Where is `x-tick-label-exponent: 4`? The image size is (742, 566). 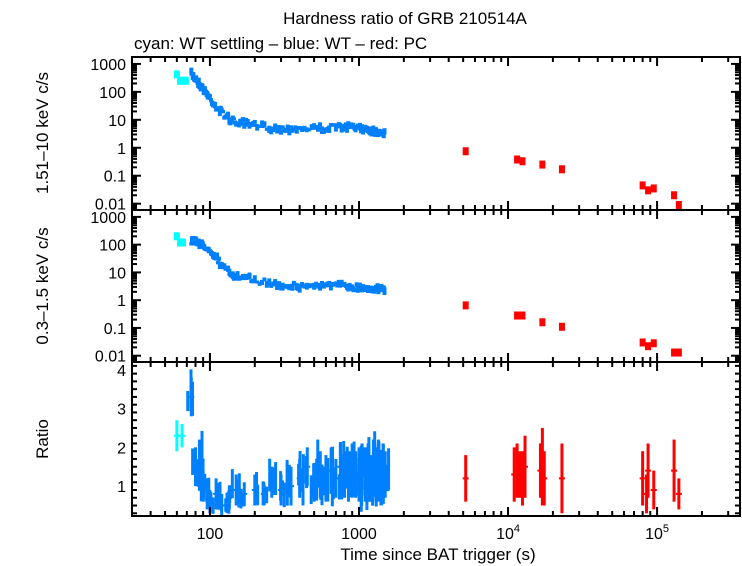 x-tick-label-exponent: 4 is located at coordinates (517, 529).